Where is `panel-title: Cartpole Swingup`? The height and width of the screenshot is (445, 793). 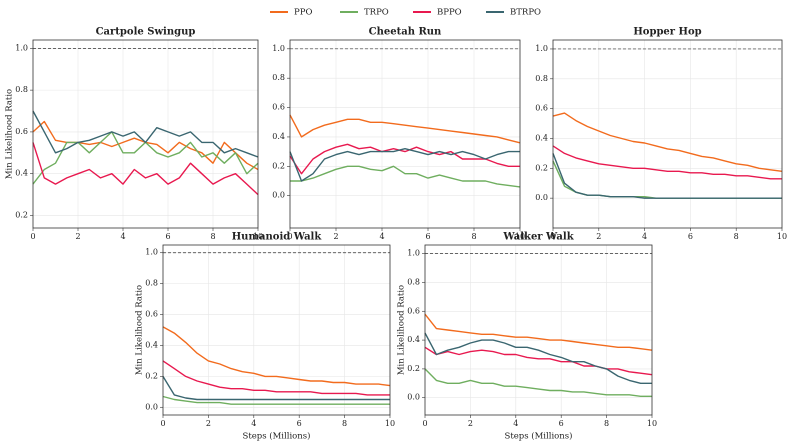
panel-title: Cartpole Swingup is located at coordinates (146, 32).